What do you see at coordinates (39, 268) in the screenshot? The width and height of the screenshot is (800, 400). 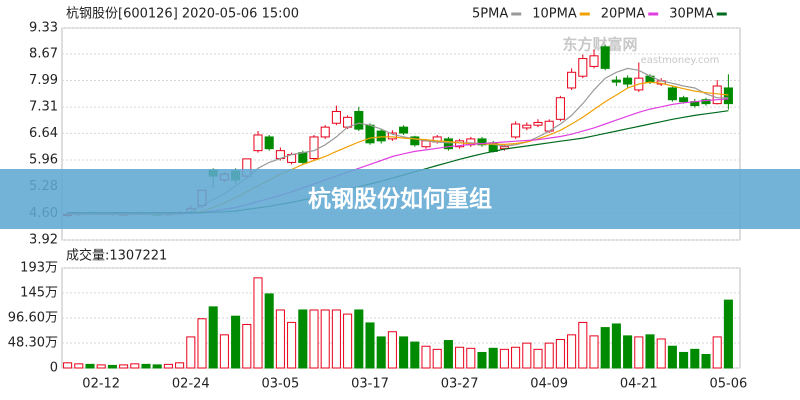 I see `y-tick-label: 193万` at bounding box center [39, 268].